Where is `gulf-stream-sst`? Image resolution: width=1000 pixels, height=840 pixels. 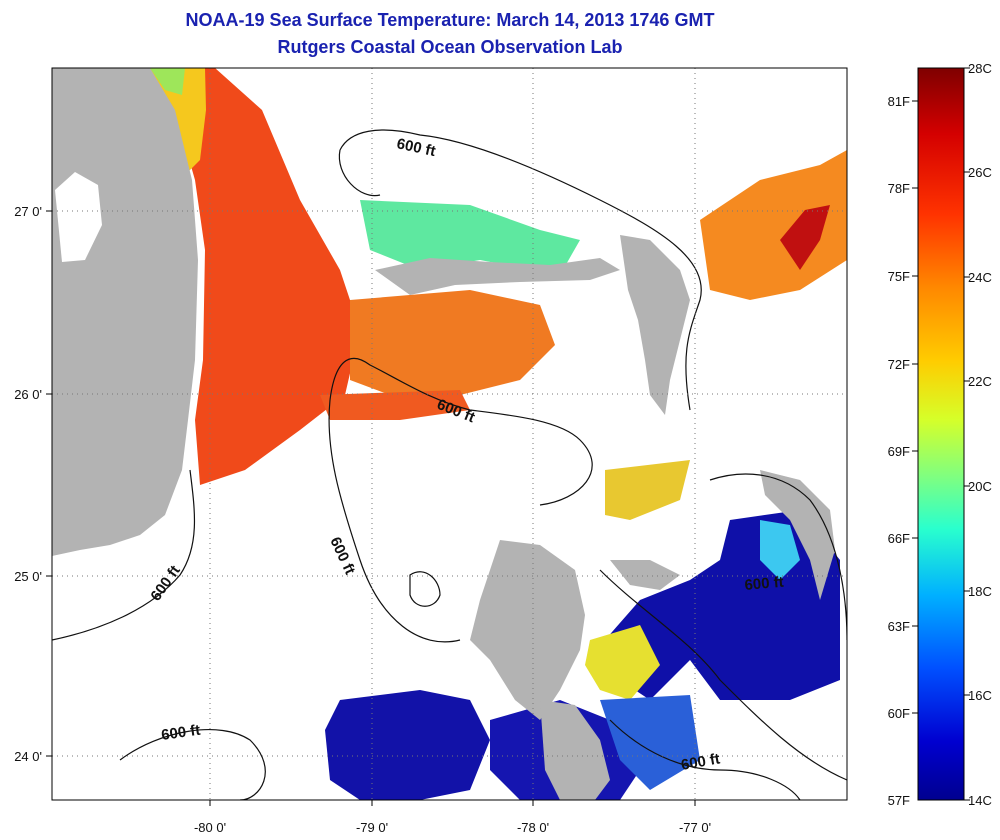 gulf-stream-sst is located at coordinates (254, 276).